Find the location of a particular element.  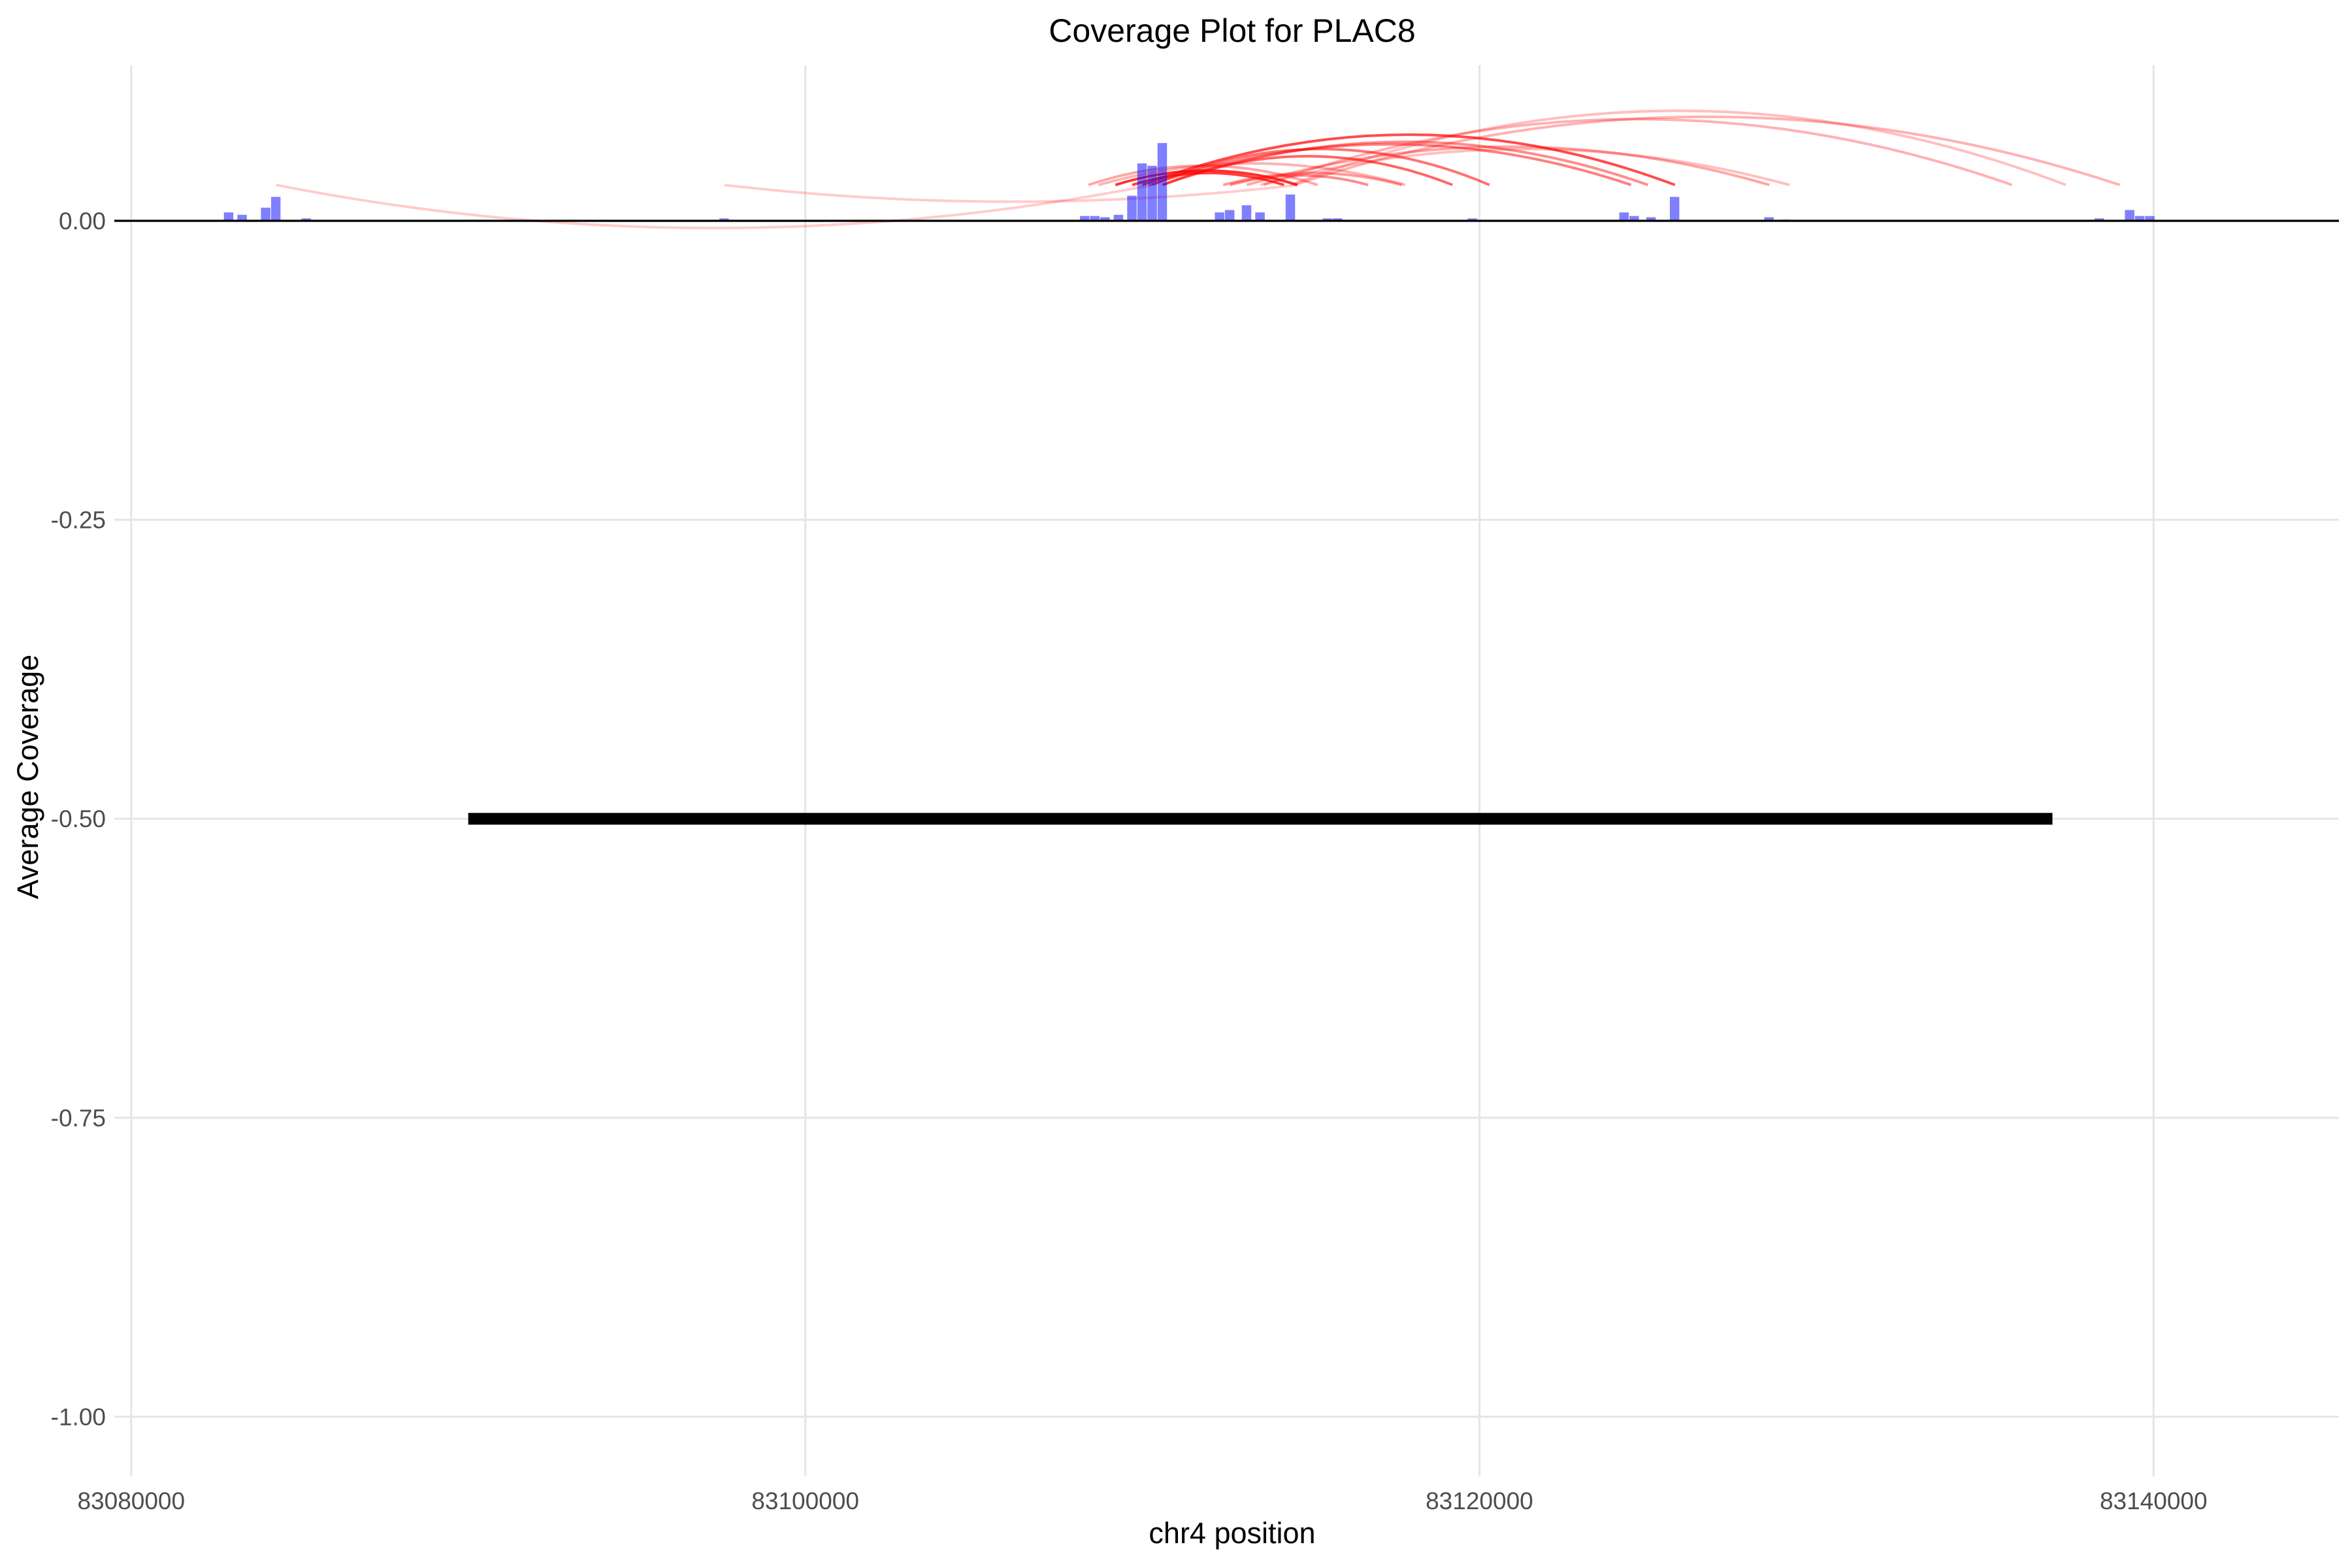

x-tick-label: 83120000 is located at coordinates (1479, 1501).